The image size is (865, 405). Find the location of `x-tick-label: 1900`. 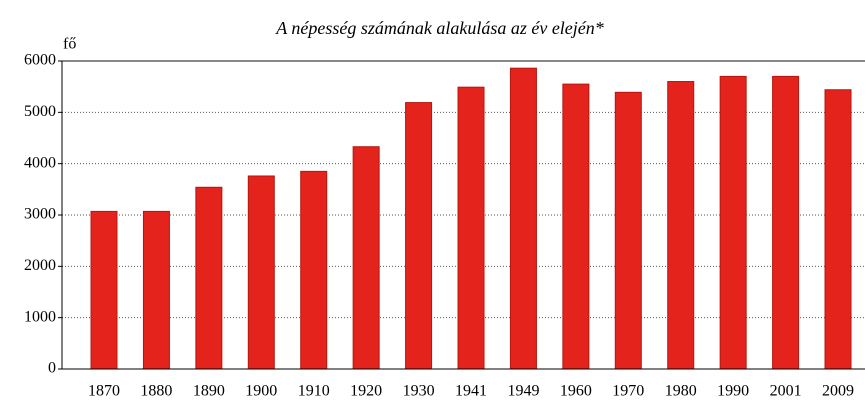

x-tick-label: 1900 is located at coordinates (261, 391).